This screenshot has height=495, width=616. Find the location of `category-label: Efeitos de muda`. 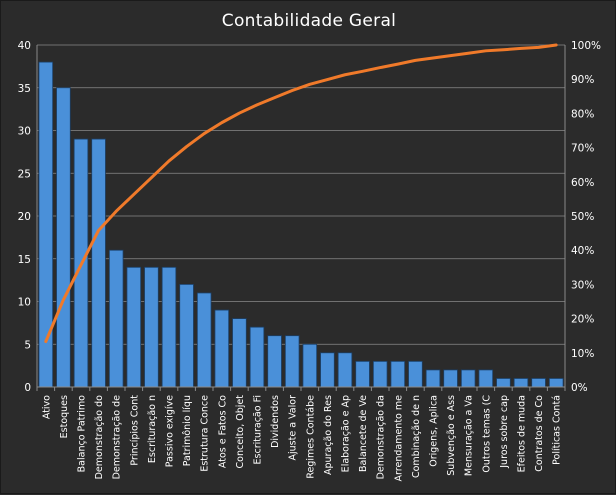

category-label: Efeitos de muda is located at coordinates (522, 433).